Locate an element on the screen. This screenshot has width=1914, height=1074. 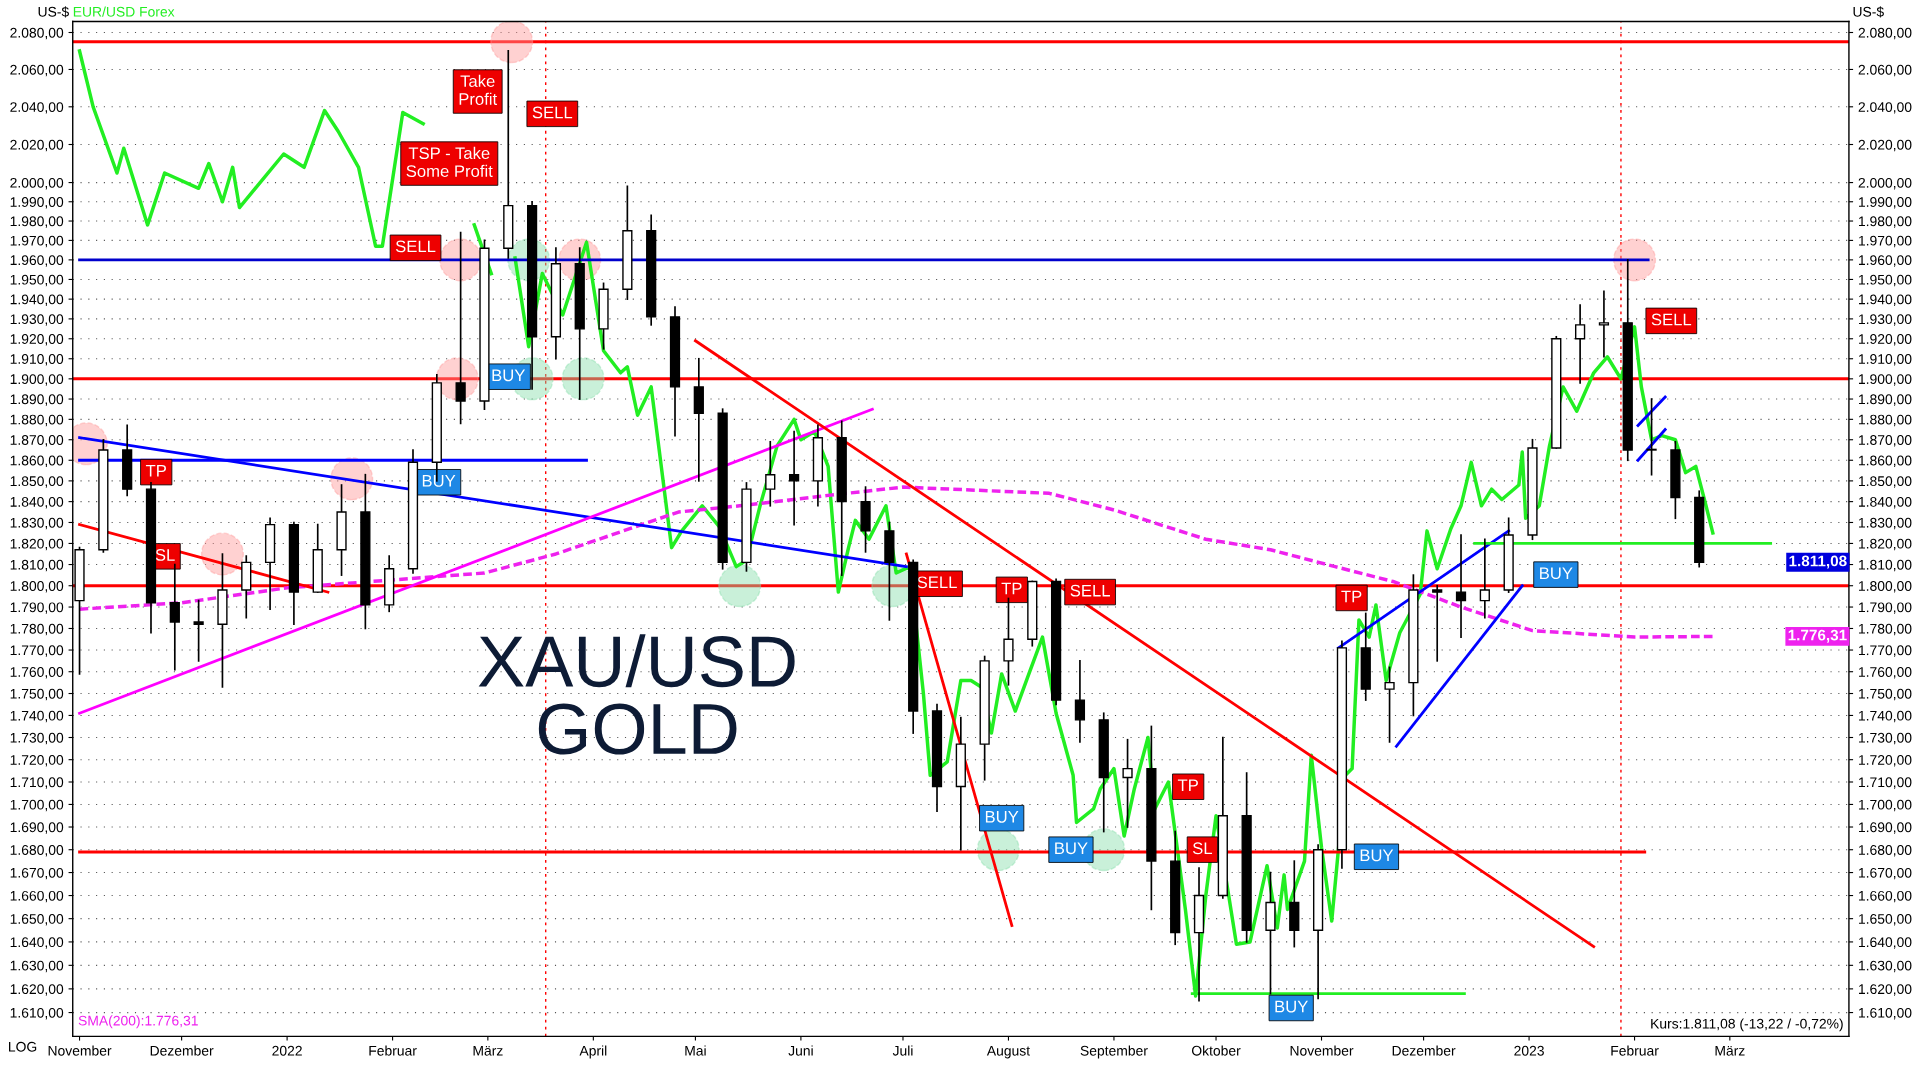
y-tick-label: 1.820,00 is located at coordinates (37, 544).